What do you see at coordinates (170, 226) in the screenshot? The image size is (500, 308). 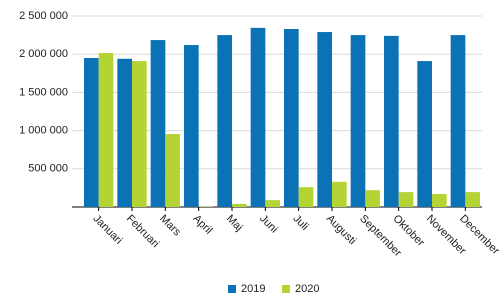 I see `x-tick-label: Mars` at bounding box center [170, 226].